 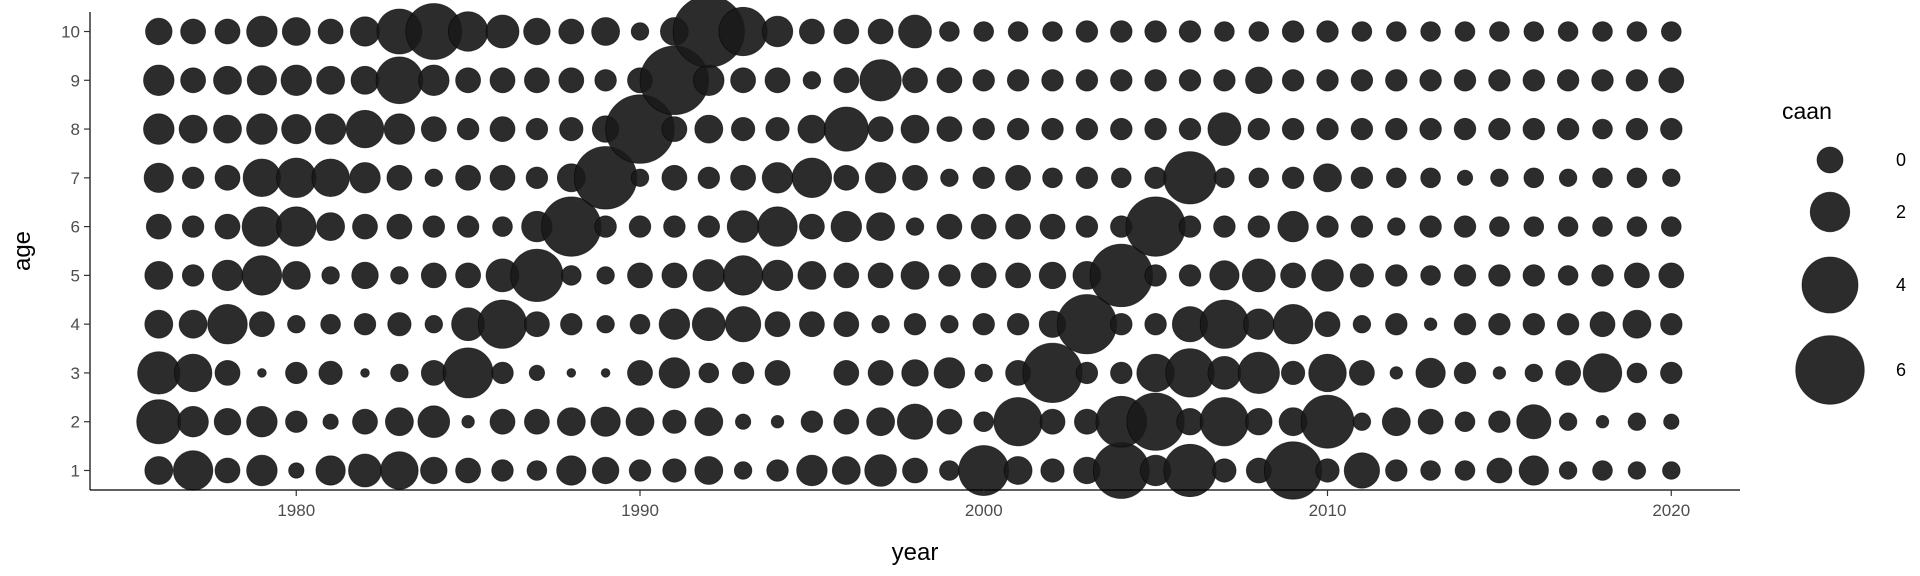 What do you see at coordinates (1901, 212) in the screenshot?
I see `legend-label: 2` at bounding box center [1901, 212].